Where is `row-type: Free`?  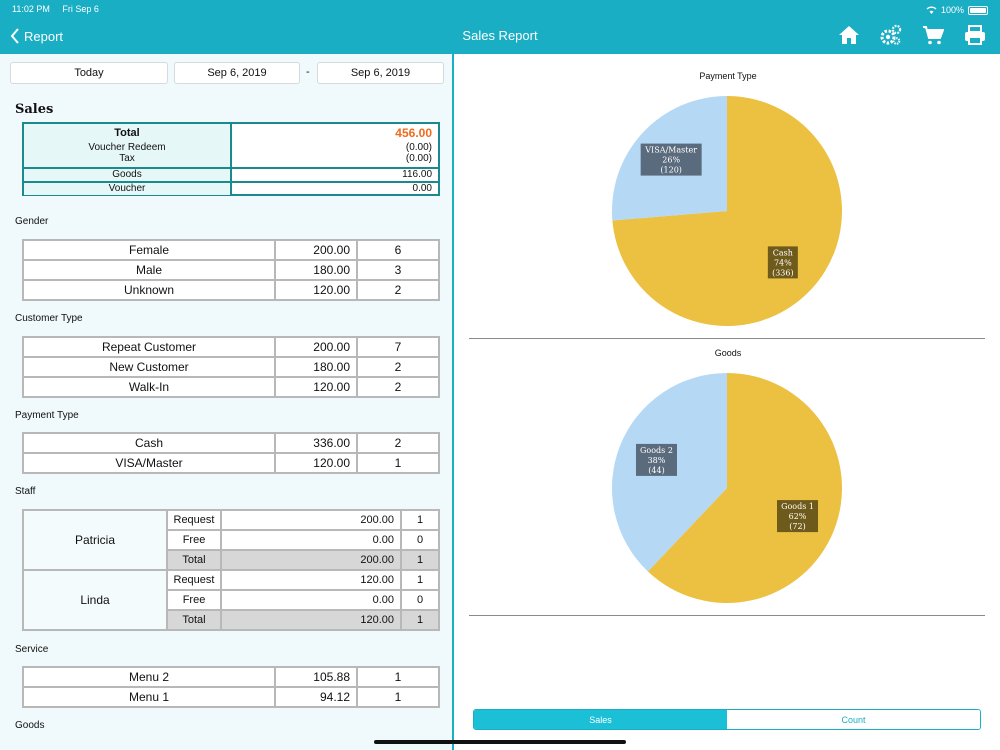
row-type: Free is located at coordinates (194, 540).